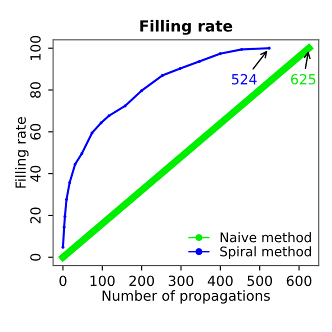 This screenshot has height=332, width=332. What do you see at coordinates (35, 174) in the screenshot?
I see `y-tick-label: 40` at bounding box center [35, 174].